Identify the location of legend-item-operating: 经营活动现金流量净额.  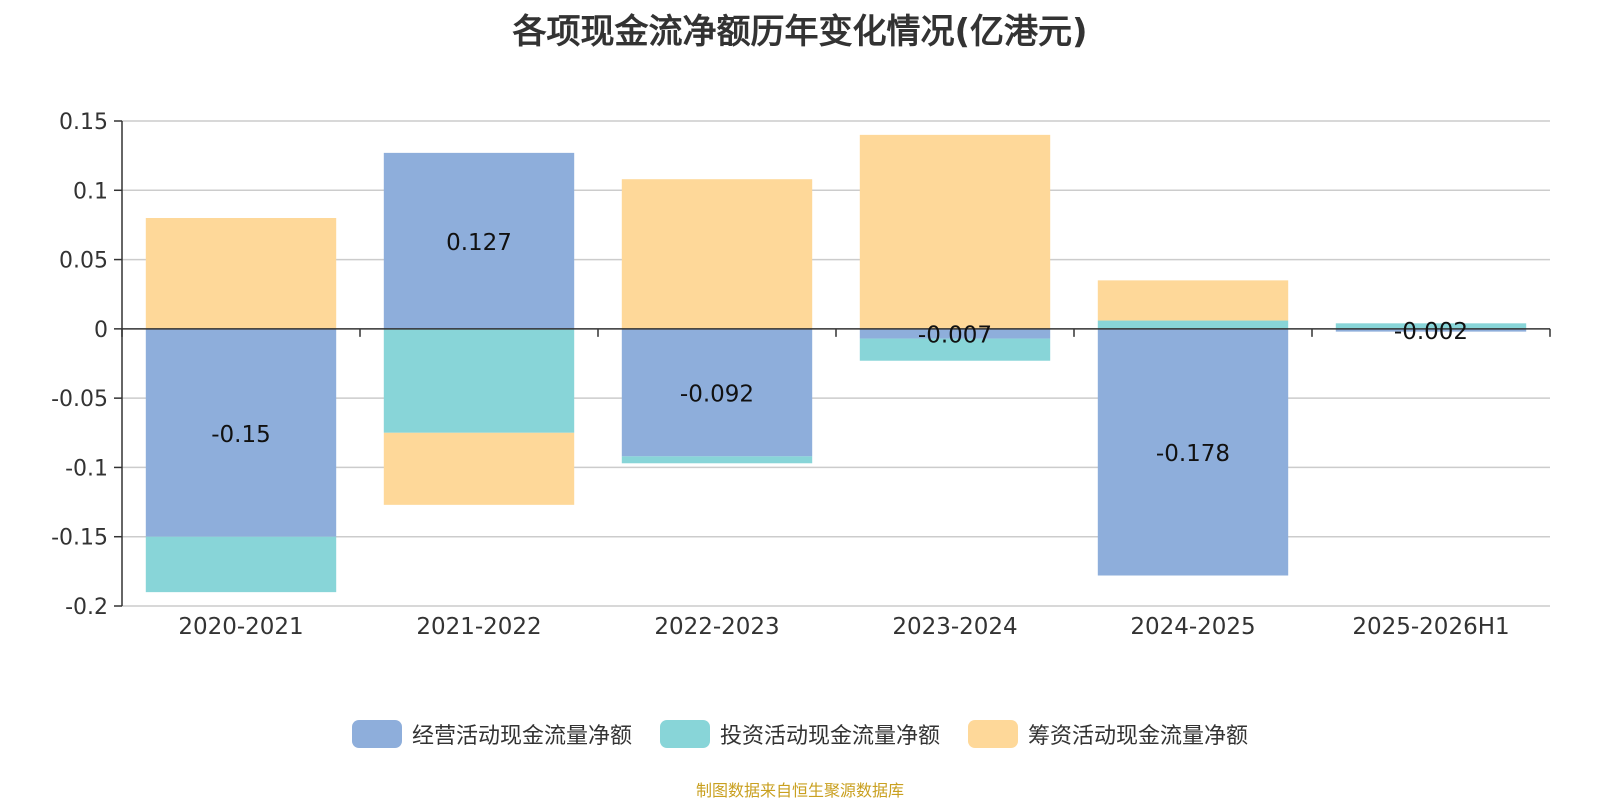
(491, 734).